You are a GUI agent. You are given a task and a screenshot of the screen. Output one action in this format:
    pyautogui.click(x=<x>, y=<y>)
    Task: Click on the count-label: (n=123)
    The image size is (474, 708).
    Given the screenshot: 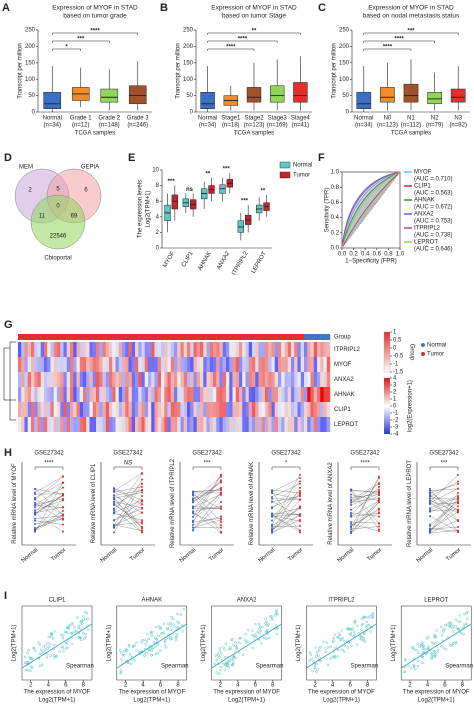 What is the action you would take?
    pyautogui.click(x=254, y=126)
    